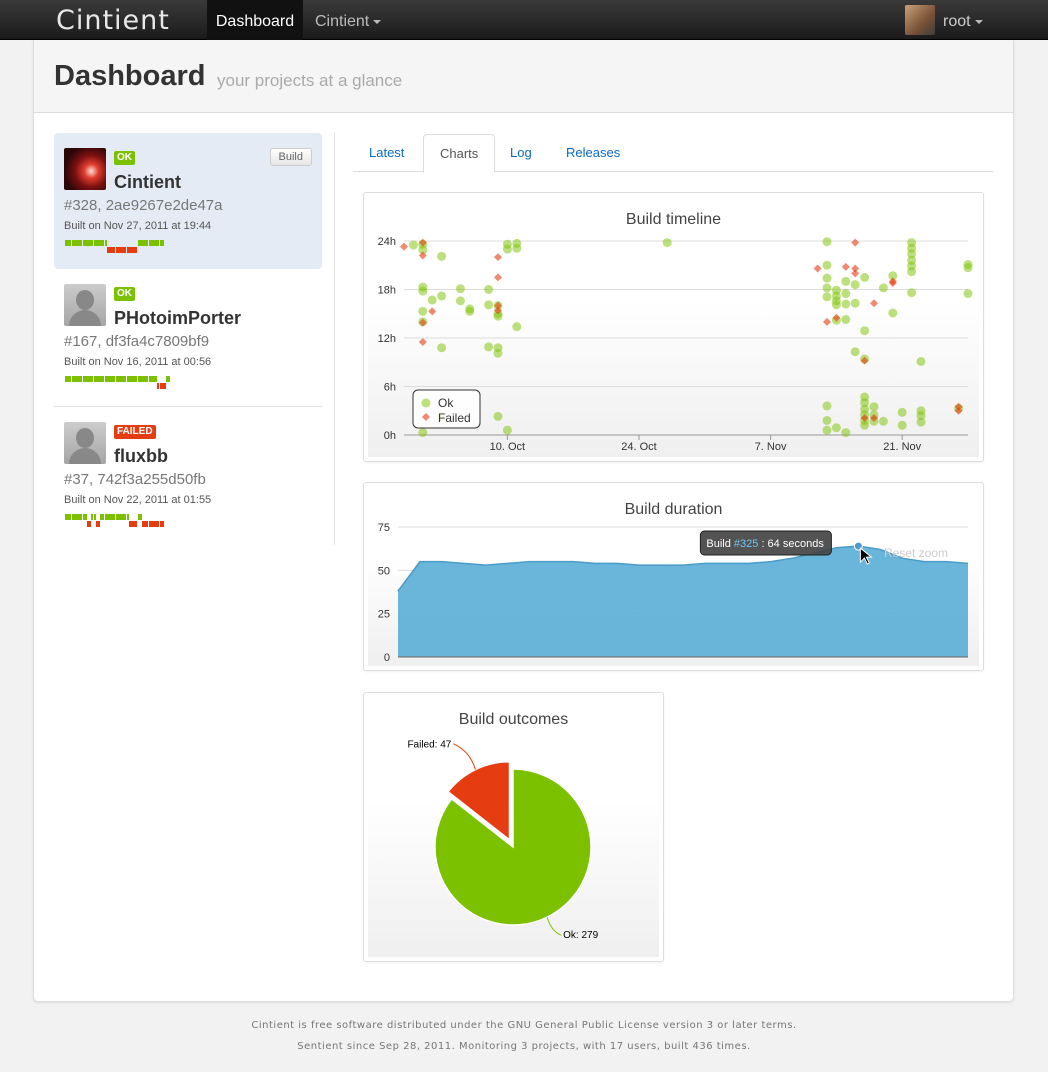  What do you see at coordinates (916, 553) in the screenshot?
I see `reset-zoom-button: Reset zoom` at bounding box center [916, 553].